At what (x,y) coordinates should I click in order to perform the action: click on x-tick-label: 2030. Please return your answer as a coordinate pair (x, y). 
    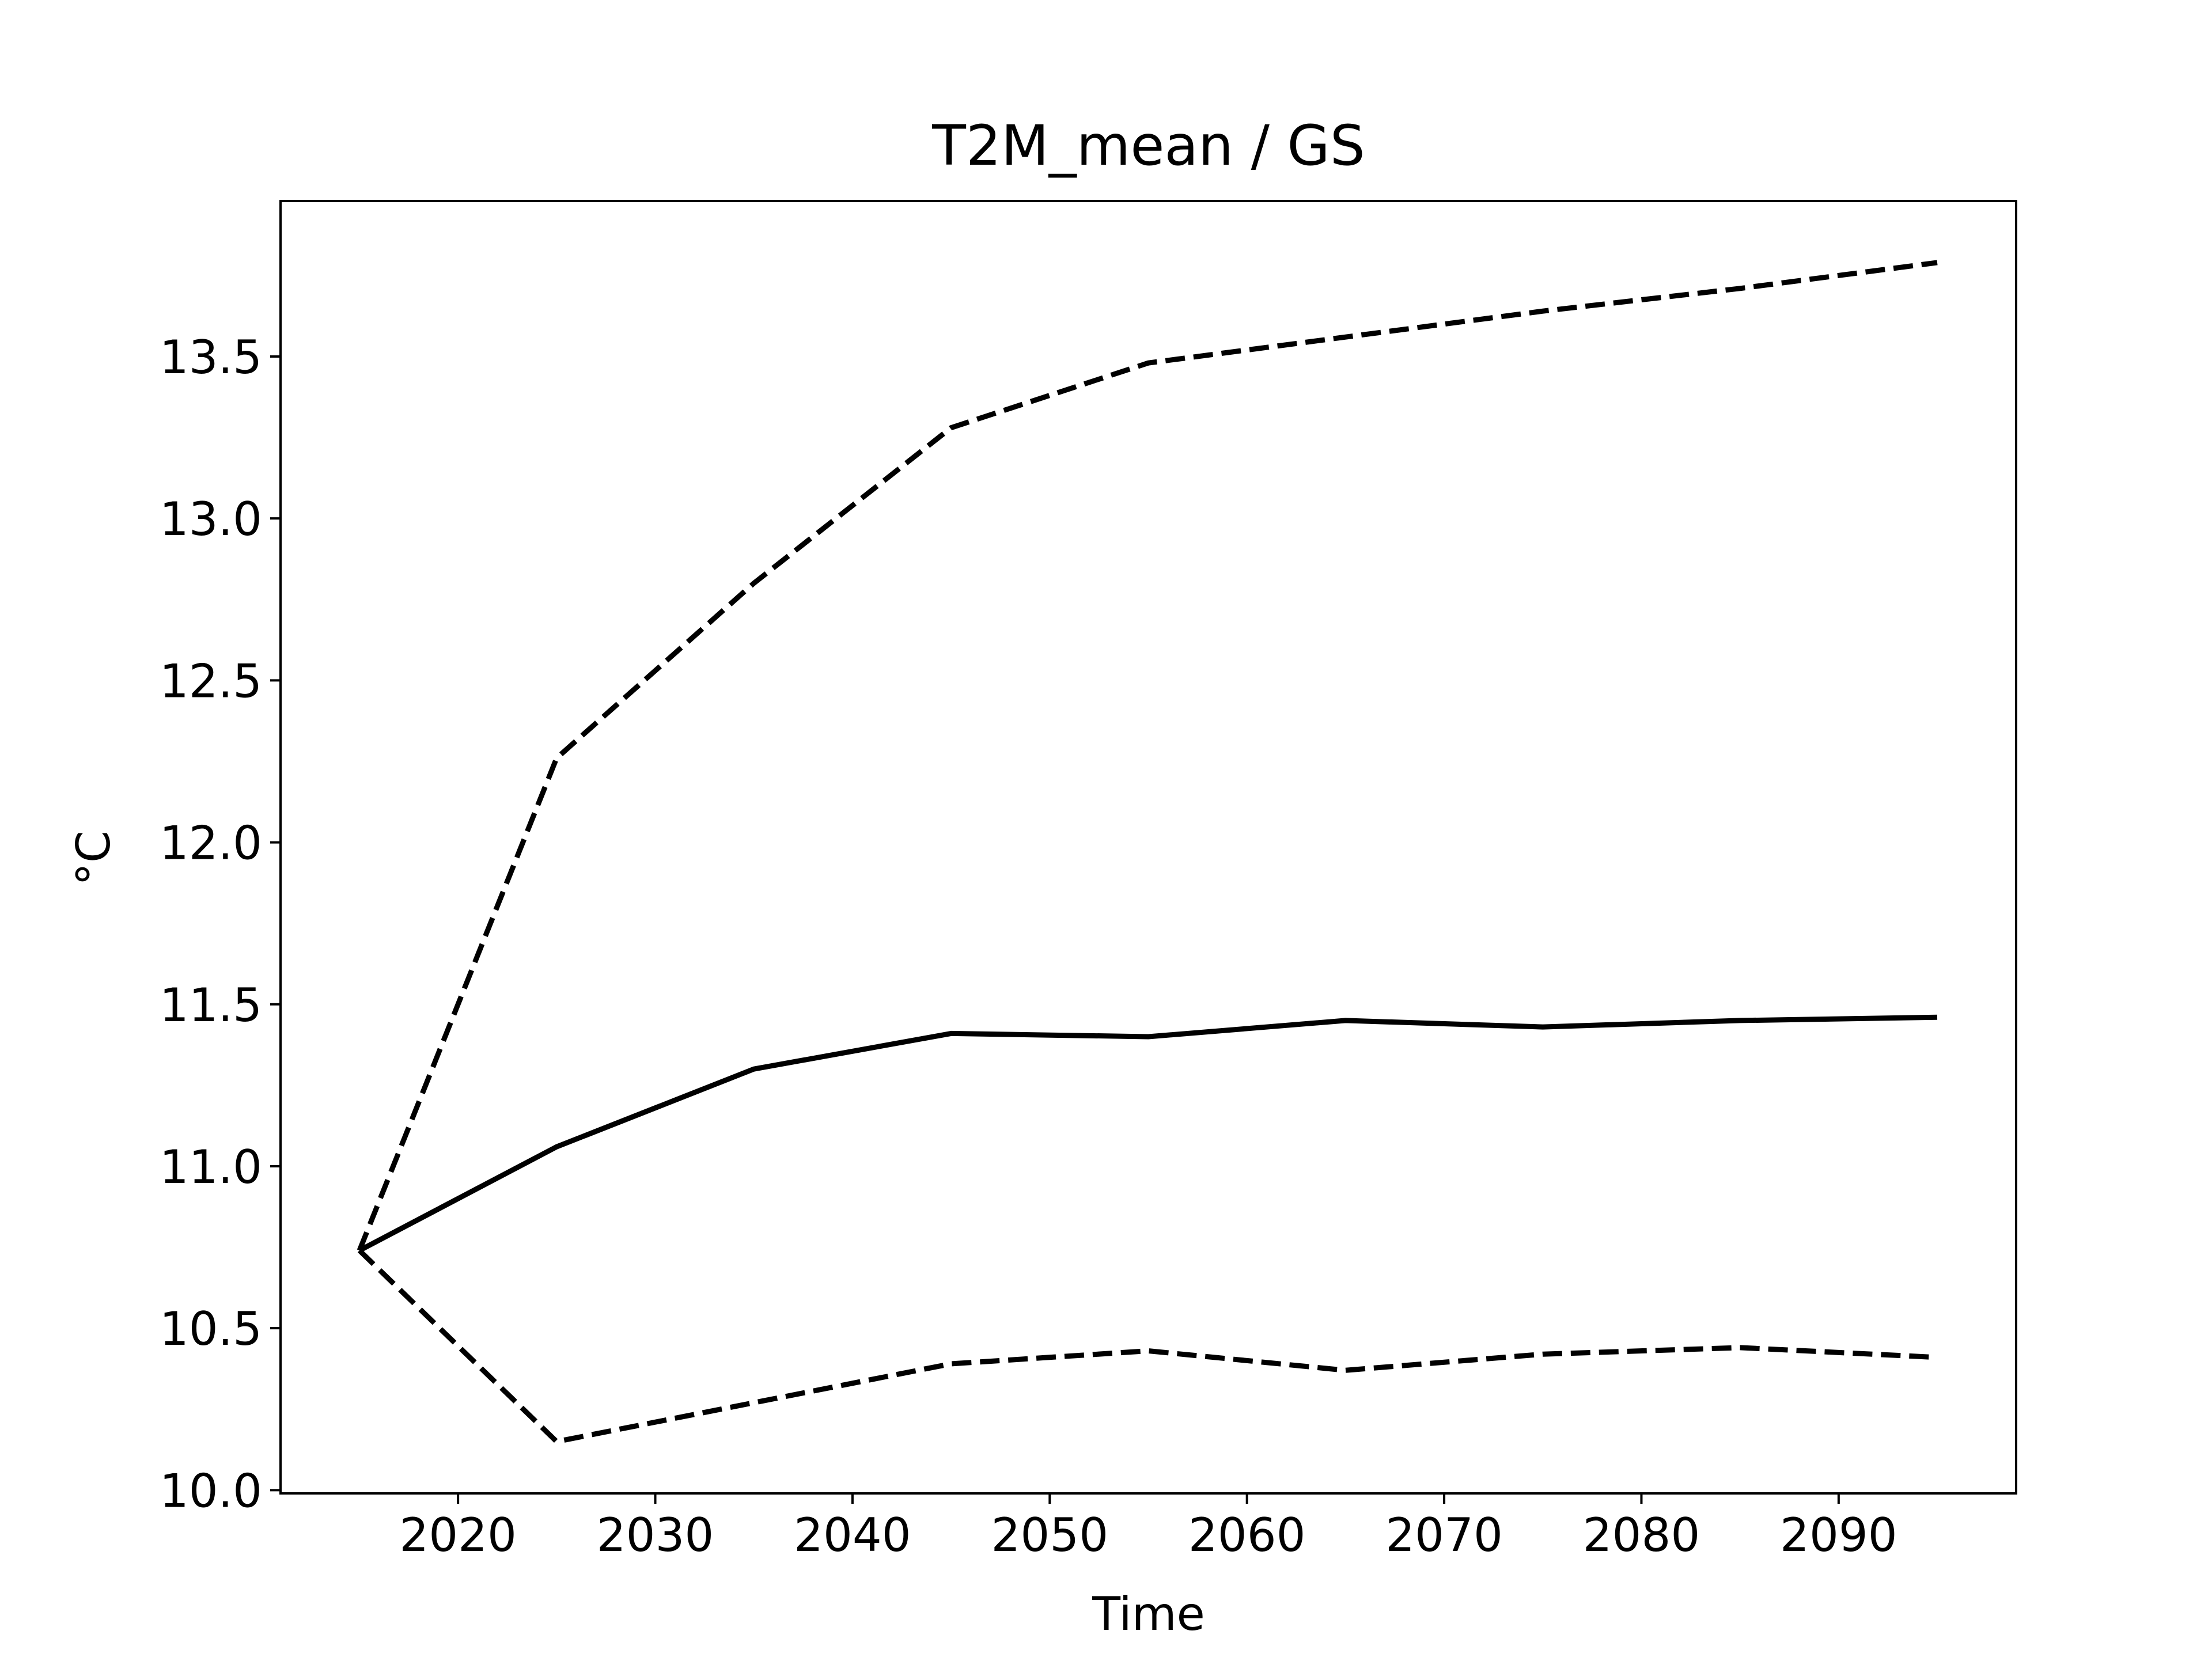
    Looking at the image, I should click on (655, 1535).